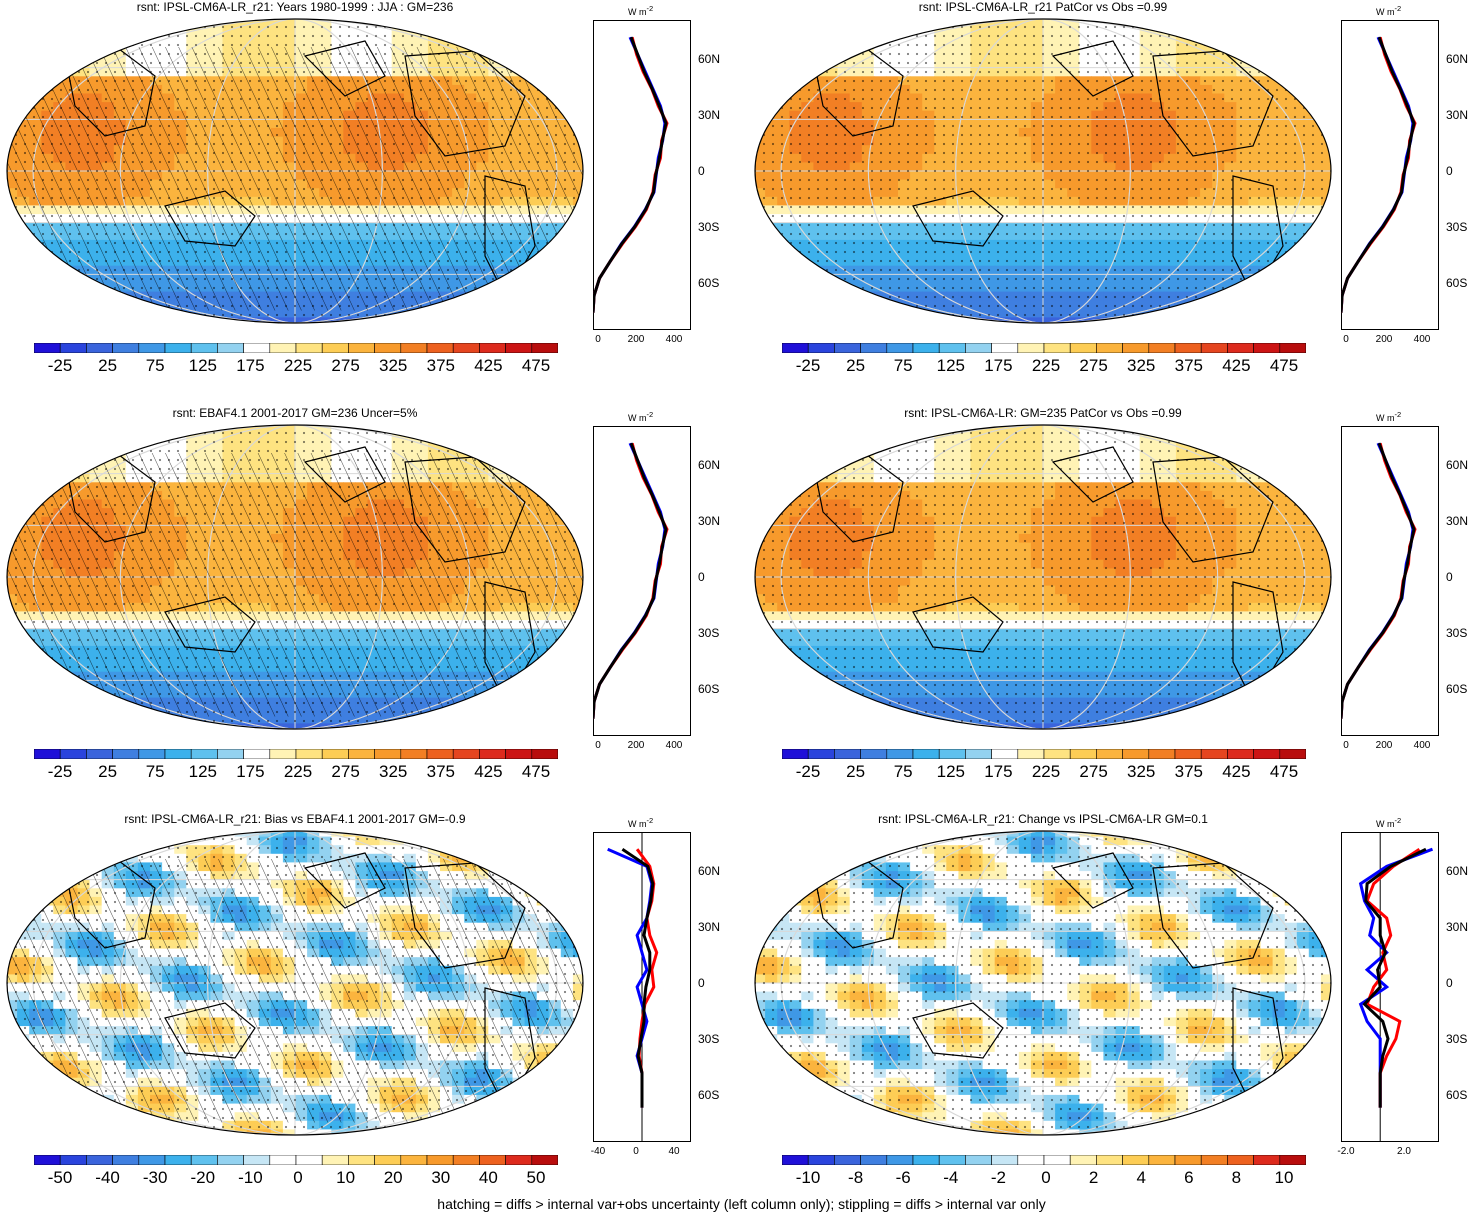 Image resolution: width=1483 pixels, height=1215 pixels. Describe the element at coordinates (1390, 581) in the screenshot. I see `zonal-profile` at that location.